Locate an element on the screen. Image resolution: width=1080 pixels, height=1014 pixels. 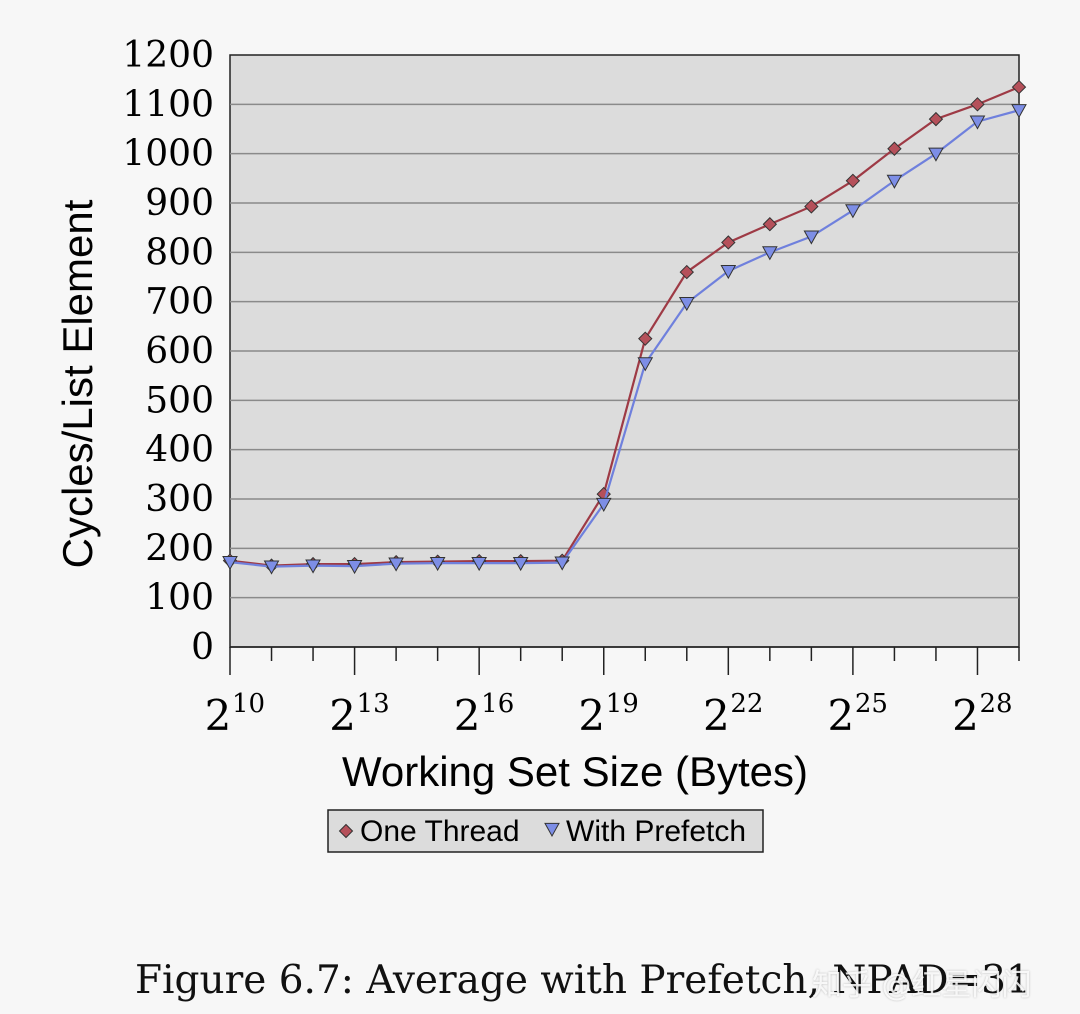
x-tick-label-13: 2 is located at coordinates (342, 715).